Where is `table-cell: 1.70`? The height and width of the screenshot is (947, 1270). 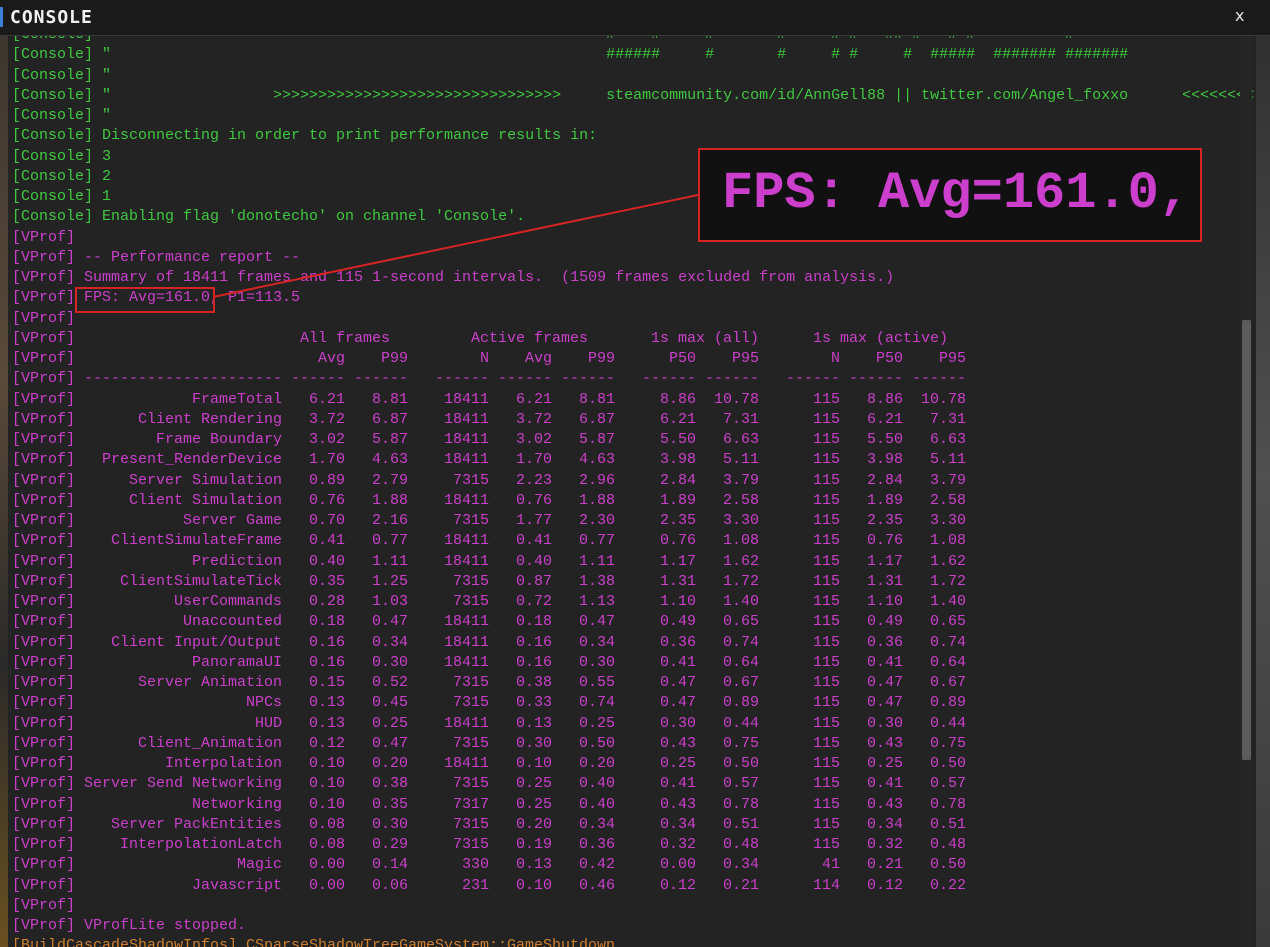 table-cell: 1.70 is located at coordinates (533, 460).